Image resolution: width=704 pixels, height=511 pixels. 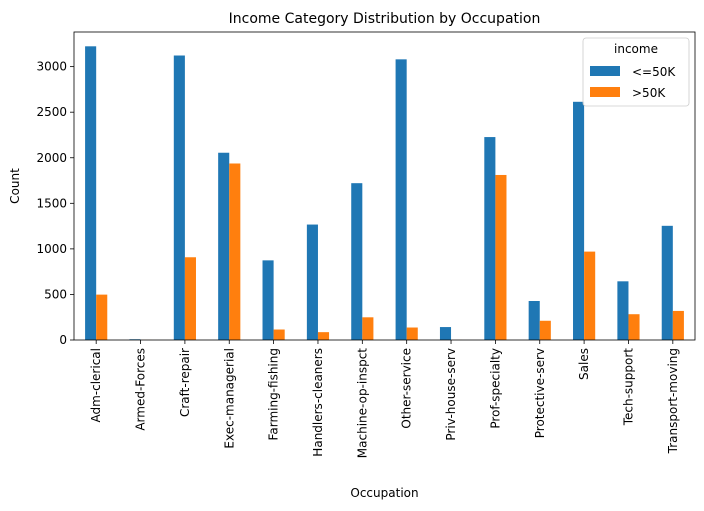 I want to click on x-tick-label-protective-serv: Protective-serv, so click(x=540, y=393).